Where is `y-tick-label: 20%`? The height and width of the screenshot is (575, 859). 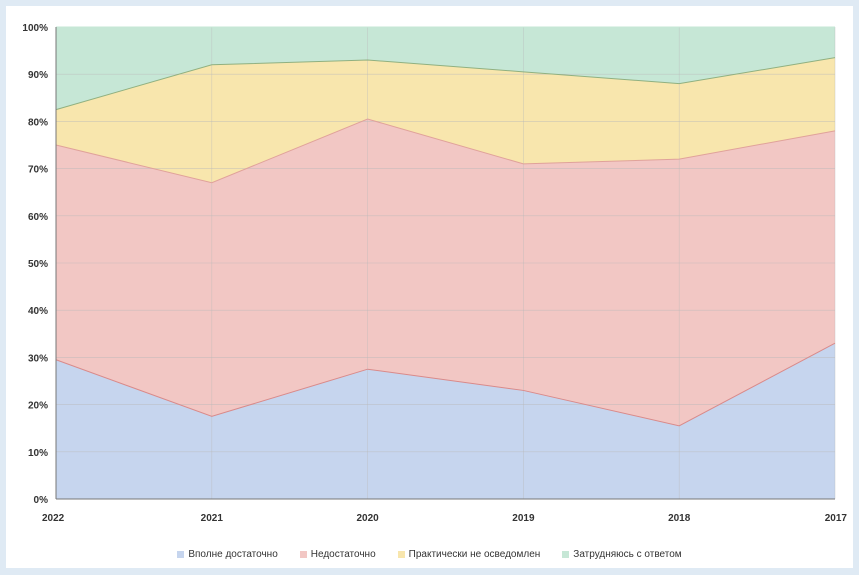
y-tick-label: 20% is located at coordinates (38, 406).